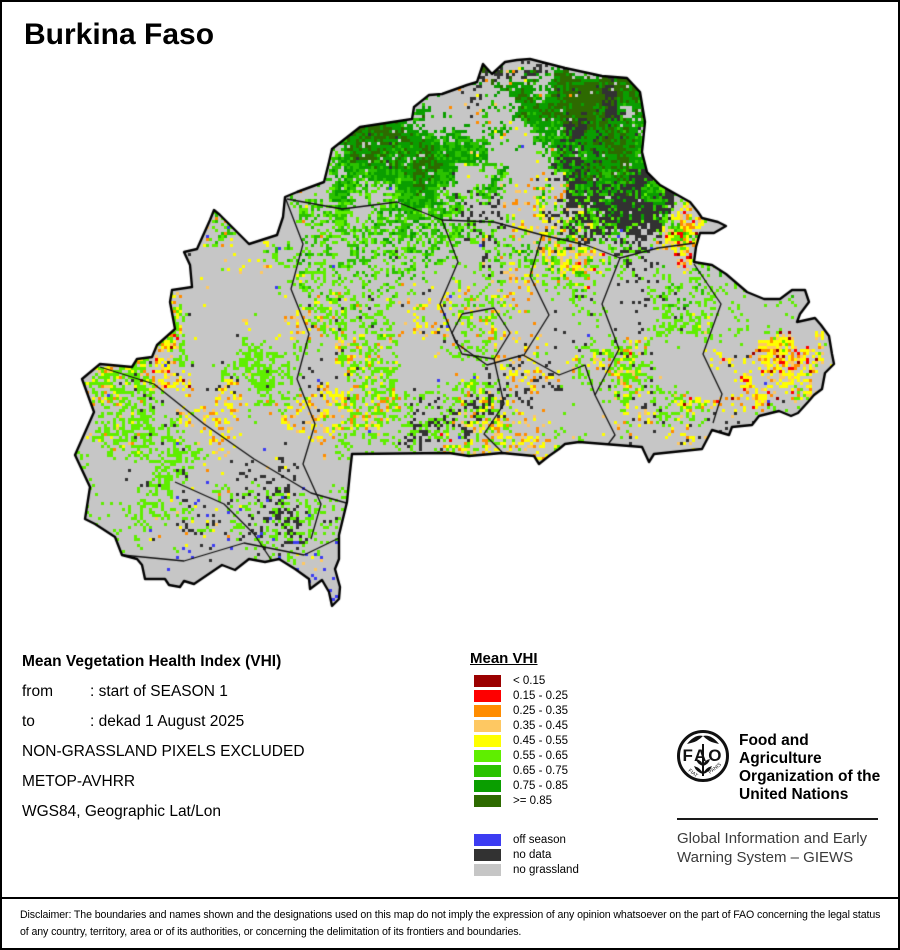 Image resolution: width=900 pixels, height=950 pixels. I want to click on legend-label: 0.65 - 0.75, so click(540, 770).